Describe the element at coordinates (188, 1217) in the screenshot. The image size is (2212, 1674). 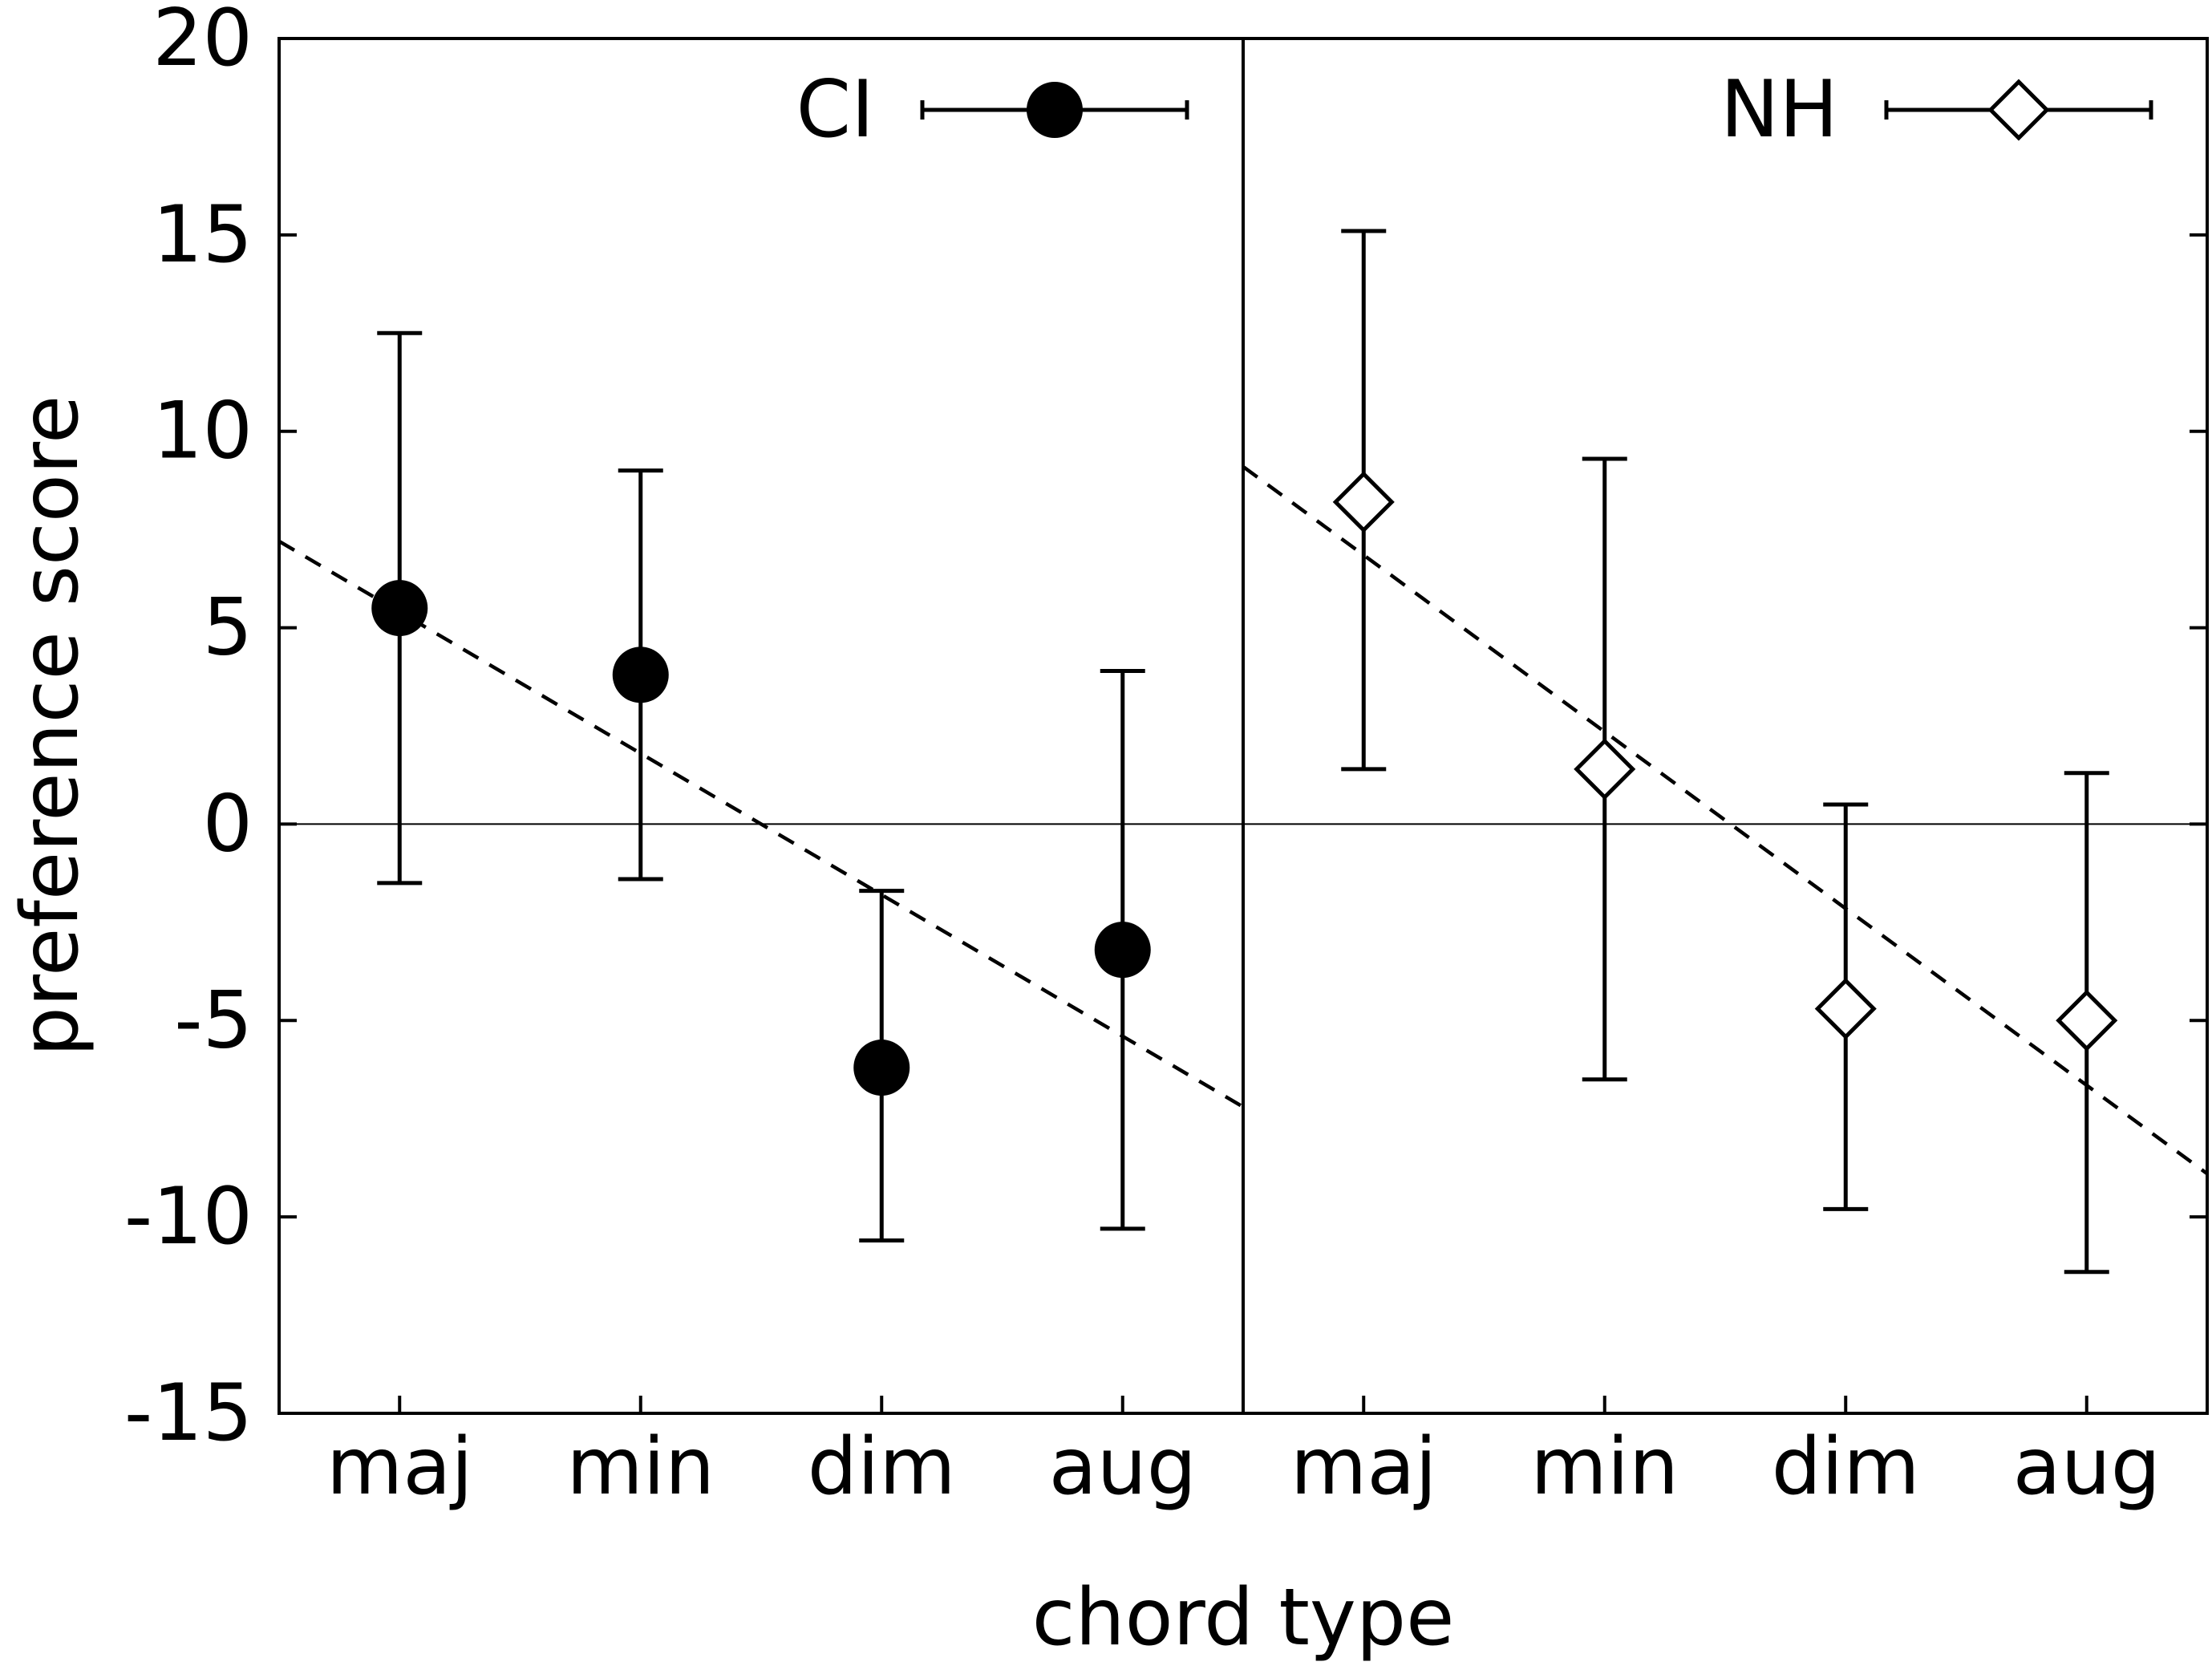
I see `y-tick-label: -10` at that location.